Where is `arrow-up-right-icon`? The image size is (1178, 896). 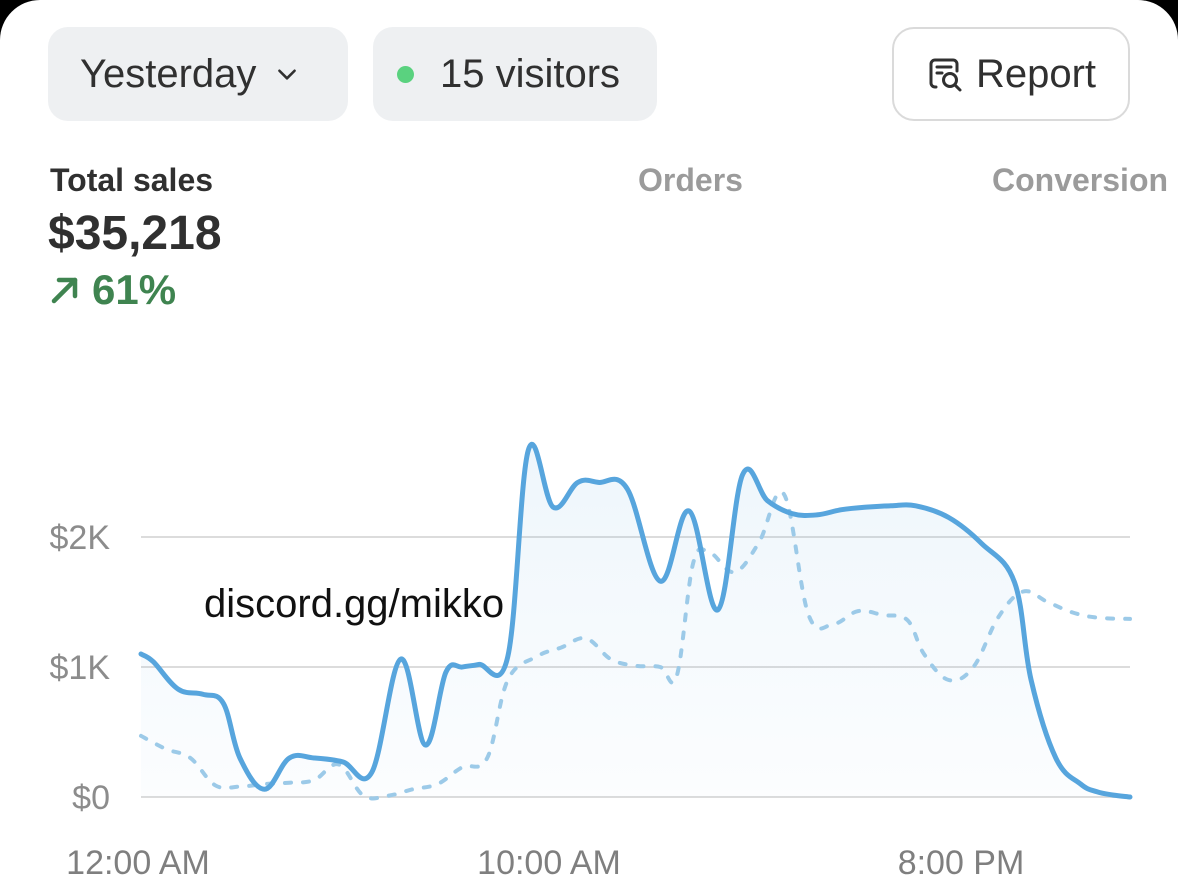
arrow-up-right-icon is located at coordinates (64, 290).